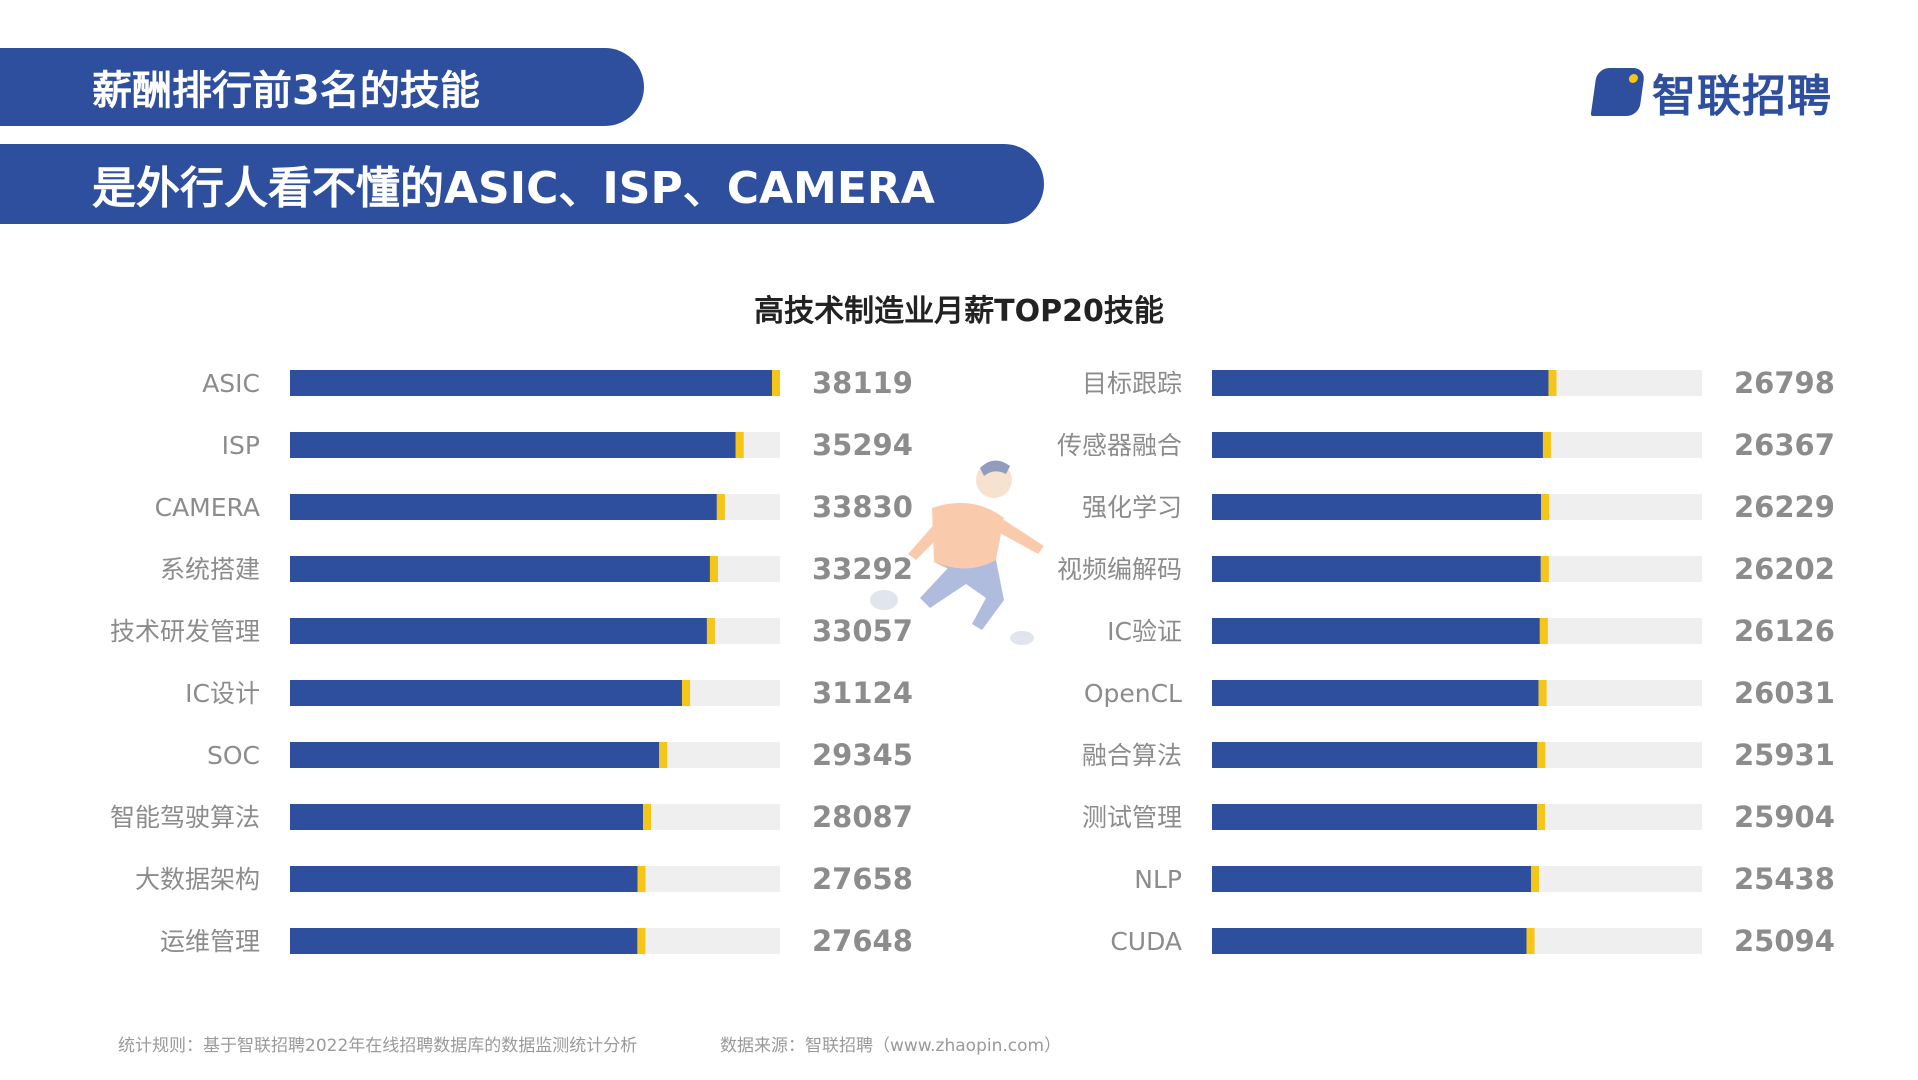 This screenshot has width=1918, height=1080. Describe the element at coordinates (1784, 507) in the screenshot. I see `data-label: 26229` at that location.